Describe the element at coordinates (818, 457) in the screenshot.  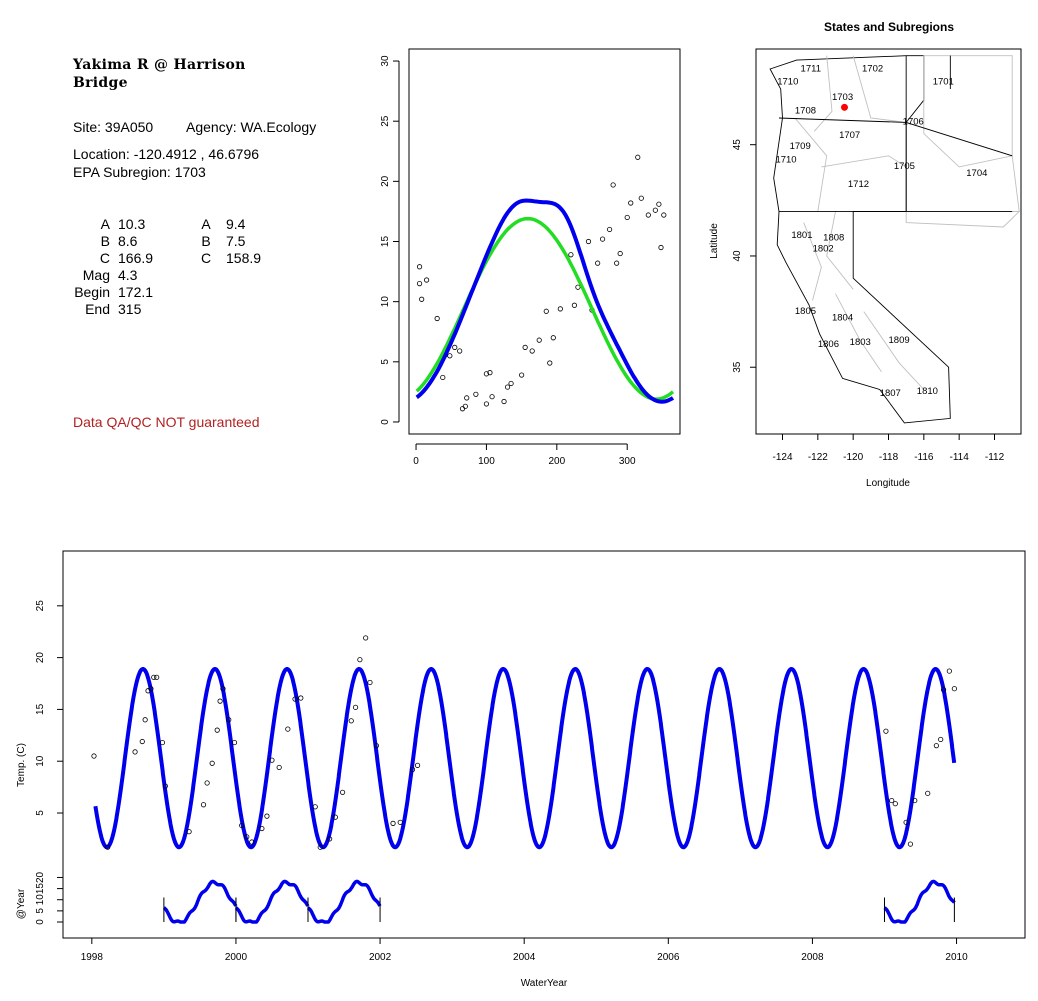
I see `map-x-tick-label: -122` at that location.